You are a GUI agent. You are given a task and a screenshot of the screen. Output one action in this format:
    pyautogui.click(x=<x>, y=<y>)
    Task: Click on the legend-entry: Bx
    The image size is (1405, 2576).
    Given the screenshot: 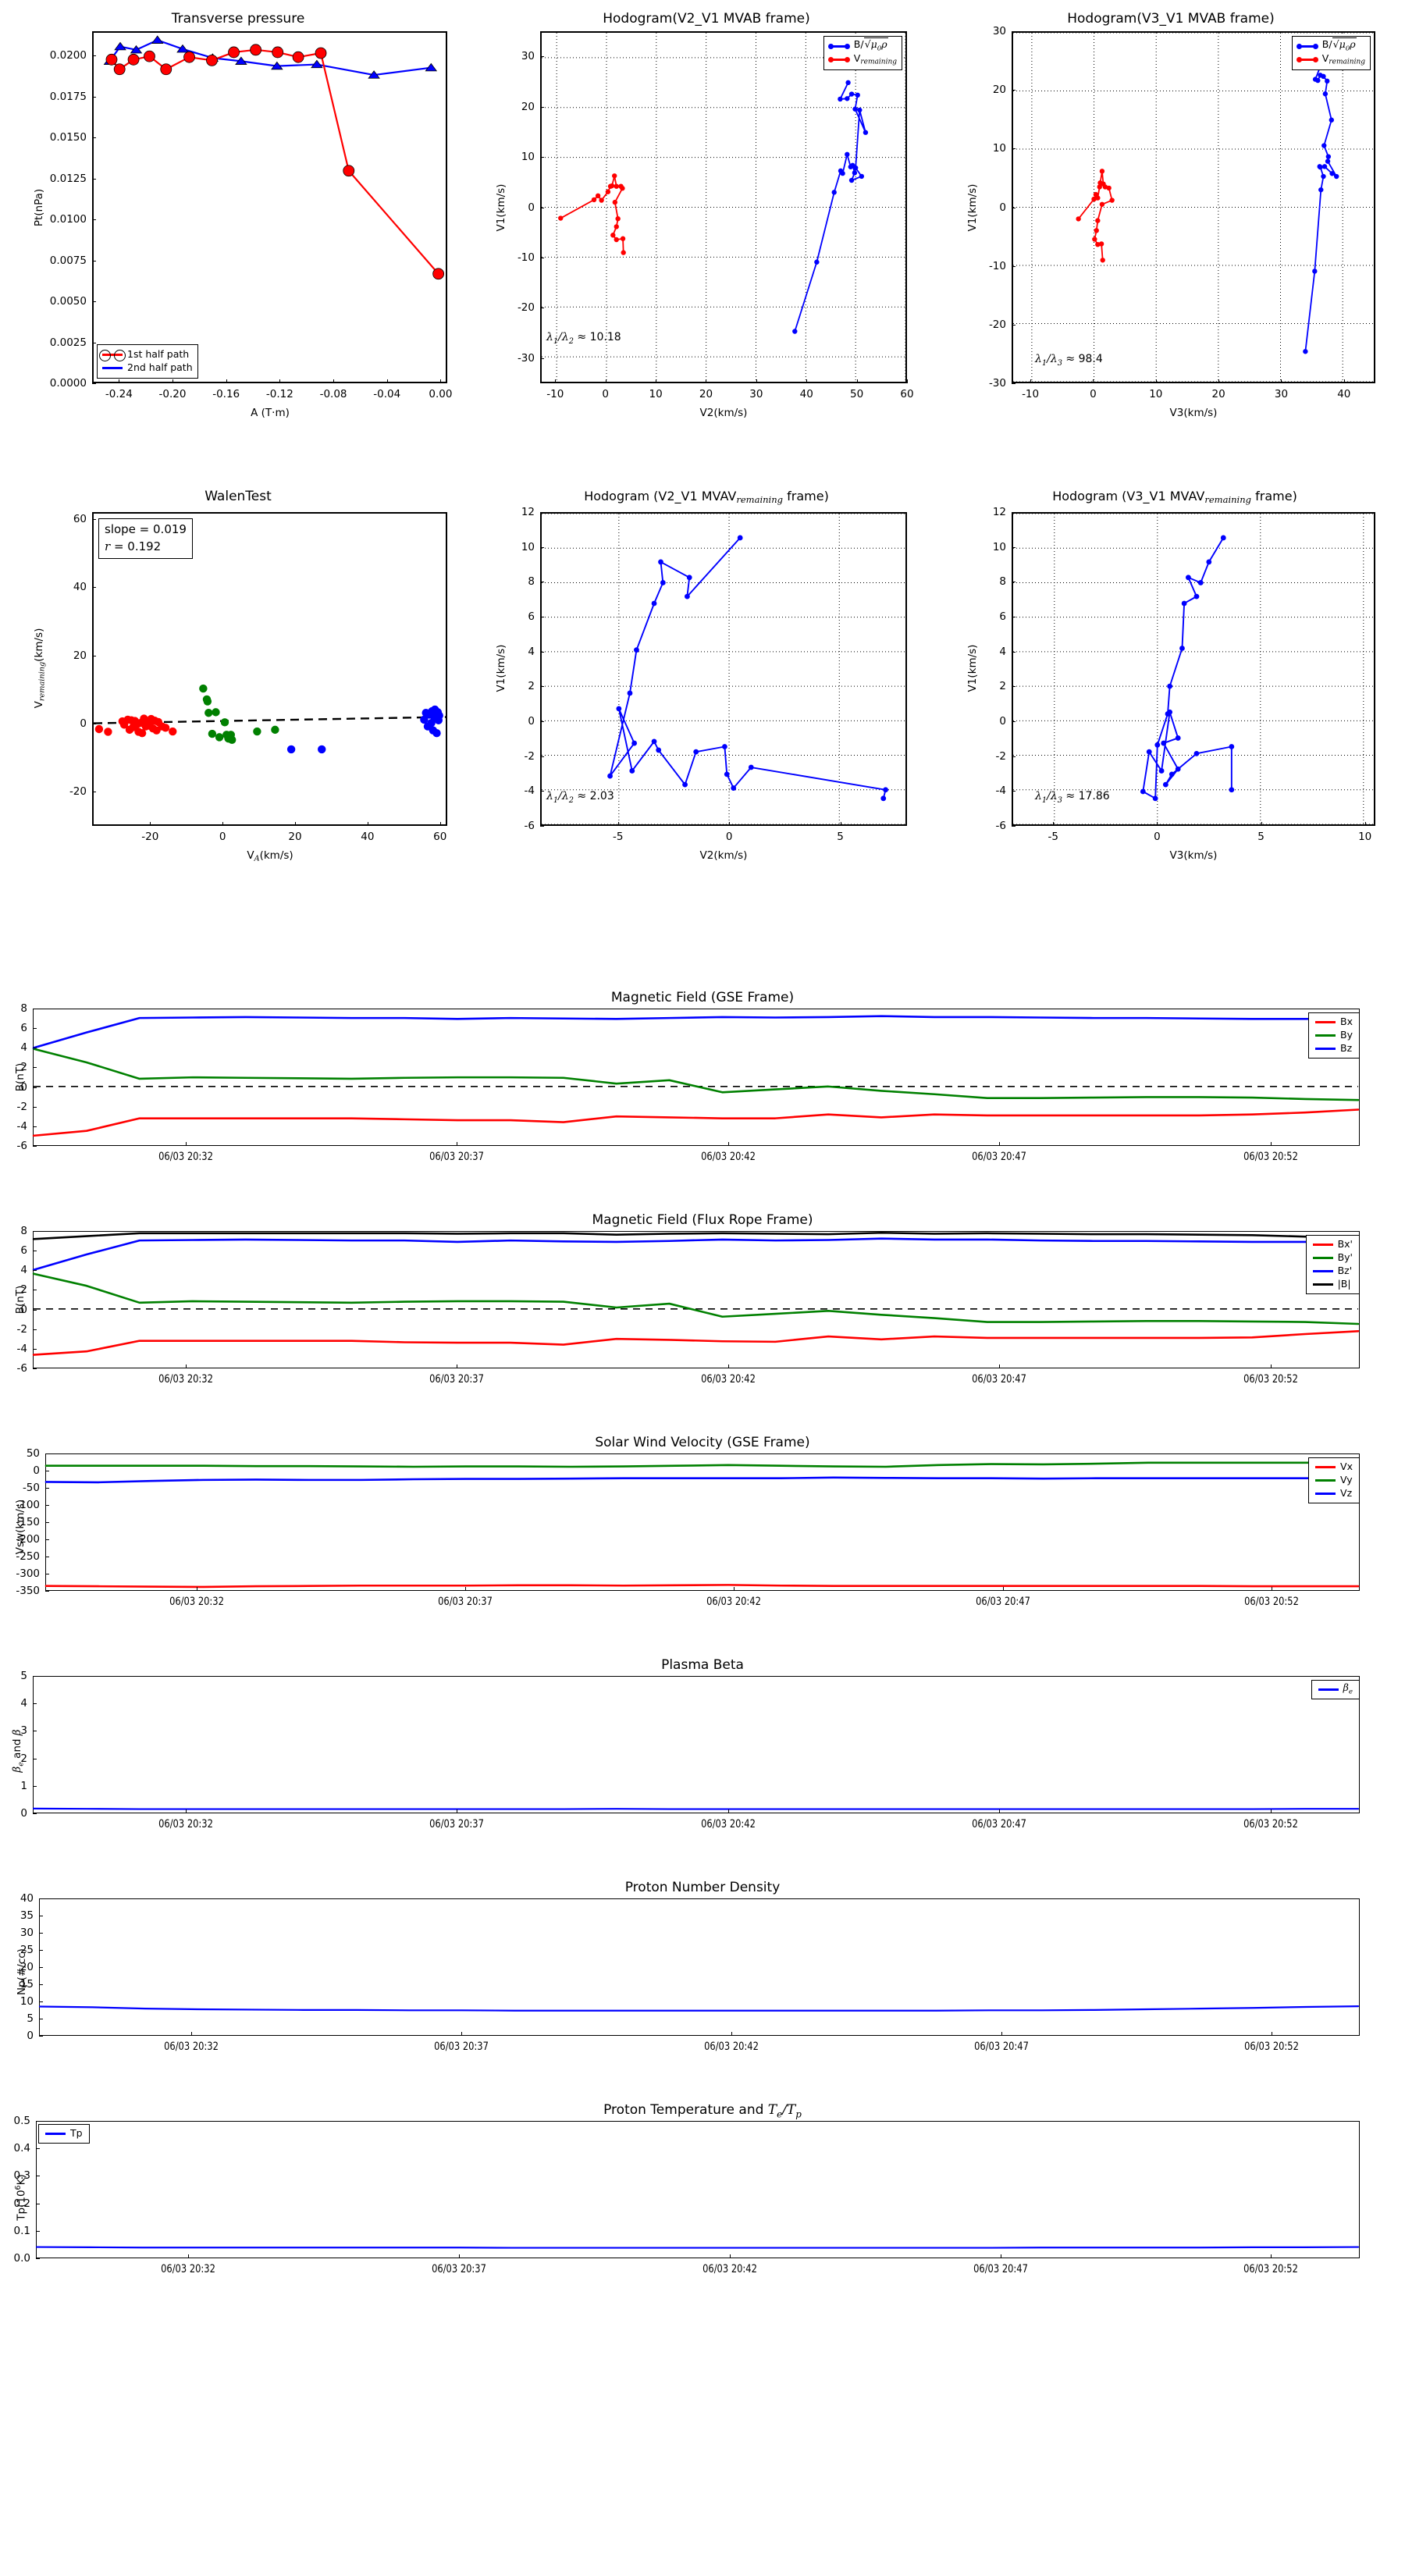 What is the action you would take?
    pyautogui.click(x=1334, y=1022)
    